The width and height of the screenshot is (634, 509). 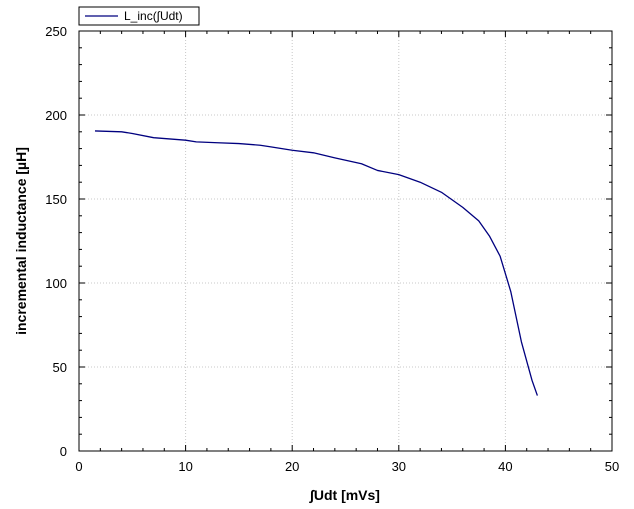 What do you see at coordinates (56, 31) in the screenshot?
I see `y-tick-label: 250` at bounding box center [56, 31].